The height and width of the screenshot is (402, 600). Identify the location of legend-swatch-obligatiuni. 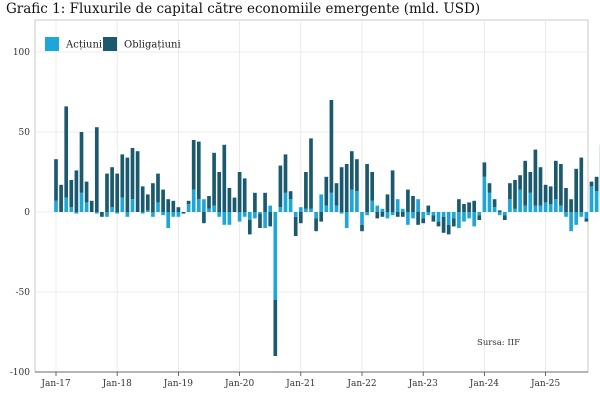
(110, 44).